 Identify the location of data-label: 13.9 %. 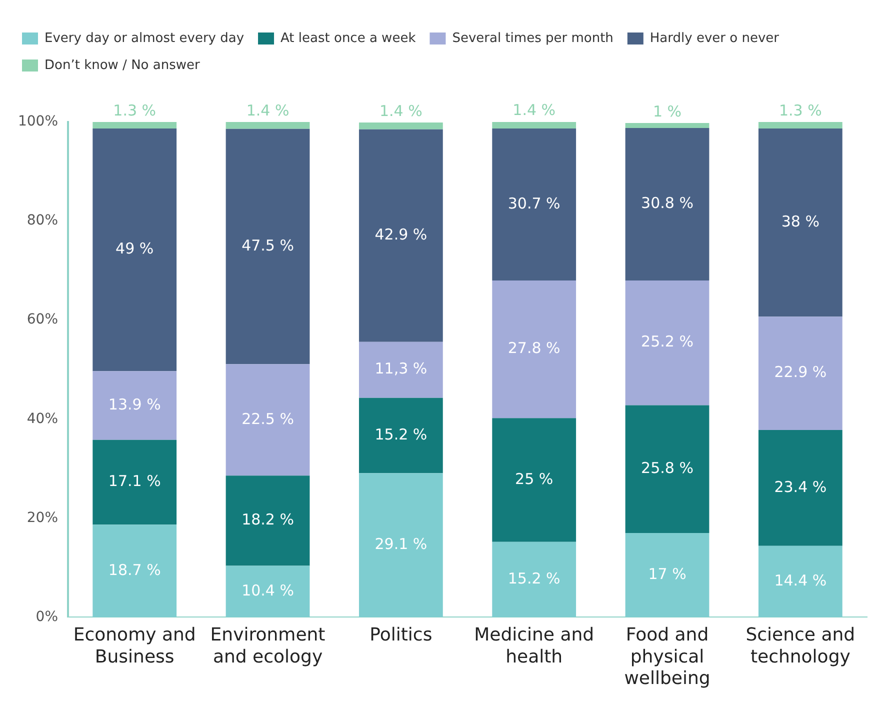
(134, 404).